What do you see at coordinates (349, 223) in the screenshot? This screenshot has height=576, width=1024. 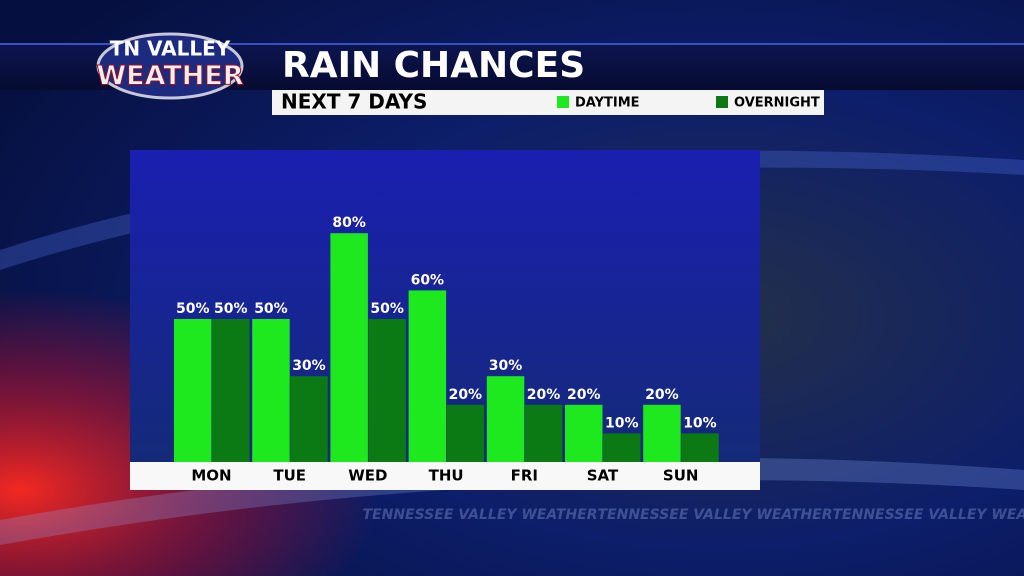 I see `value-label: 80%` at bounding box center [349, 223].